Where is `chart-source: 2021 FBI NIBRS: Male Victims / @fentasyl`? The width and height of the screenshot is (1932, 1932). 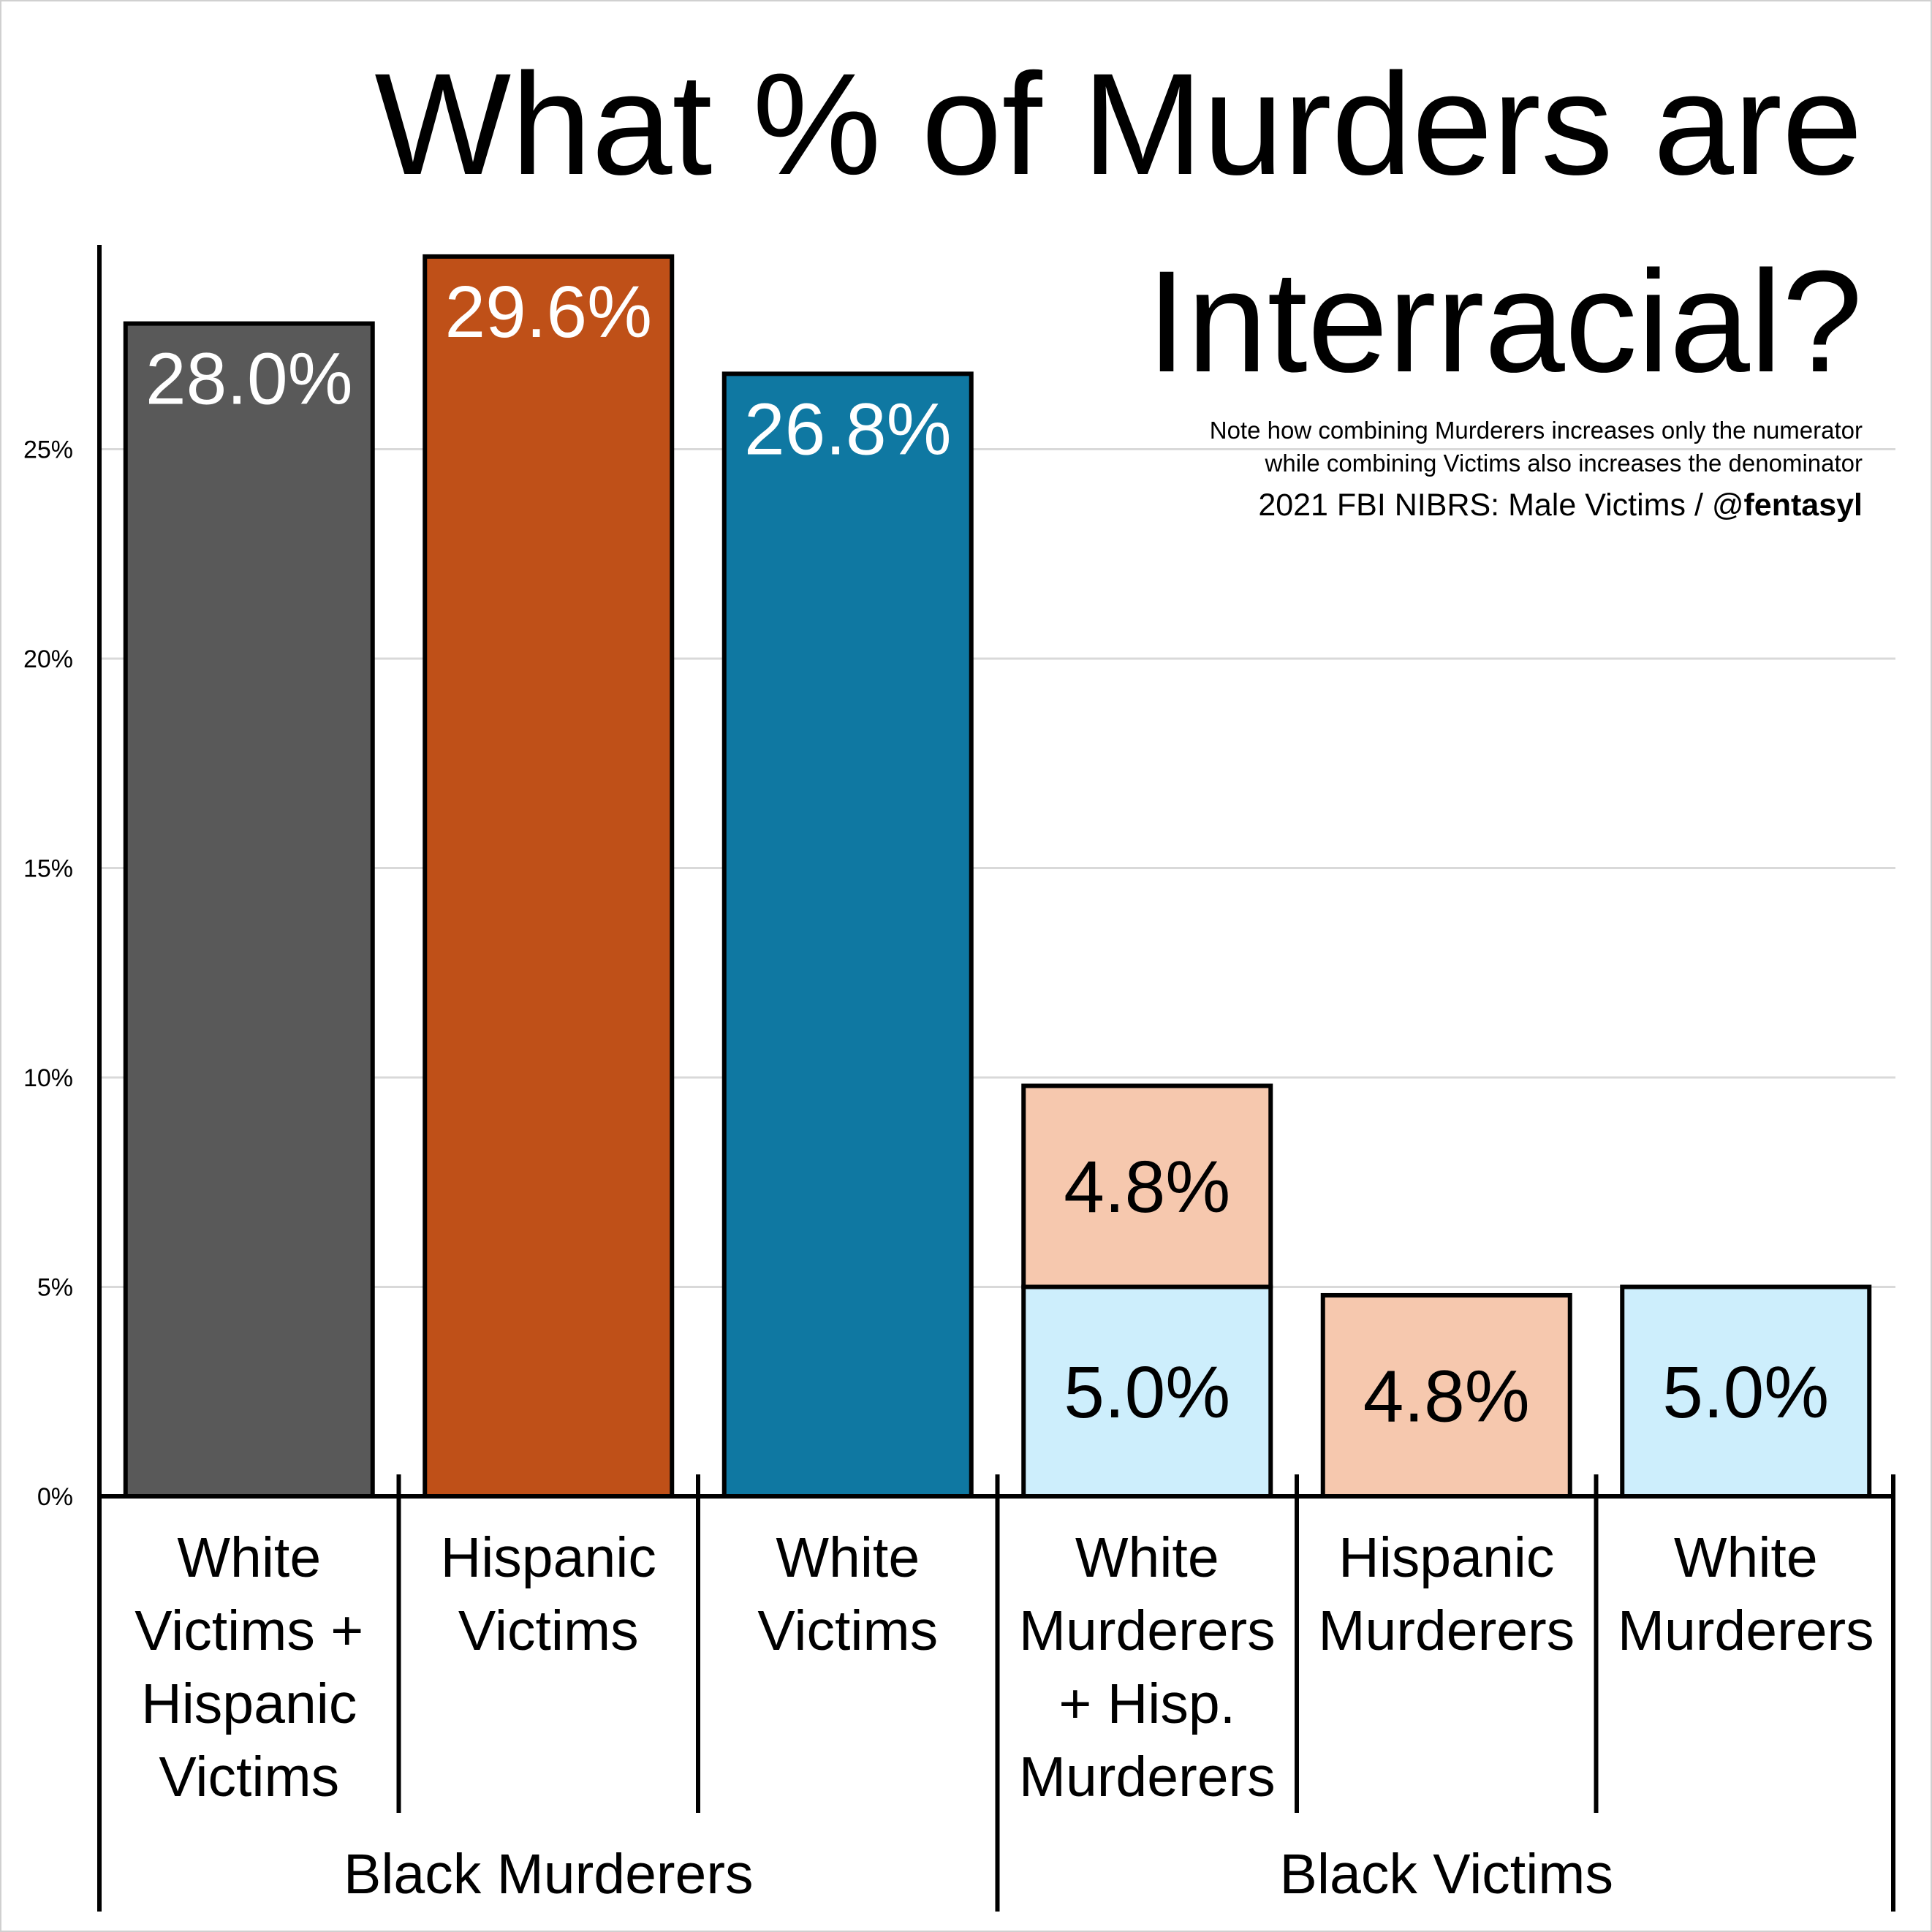
chart-source: 2021 FBI NIBRS: Male Victims / @fentasyl is located at coordinates (1560, 505).